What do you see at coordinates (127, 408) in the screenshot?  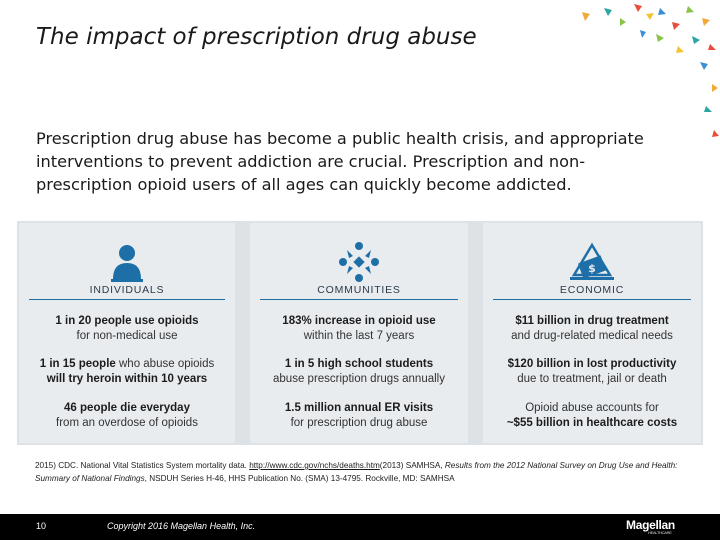 I see `stat-highlight: 46 people die everyday` at bounding box center [127, 408].